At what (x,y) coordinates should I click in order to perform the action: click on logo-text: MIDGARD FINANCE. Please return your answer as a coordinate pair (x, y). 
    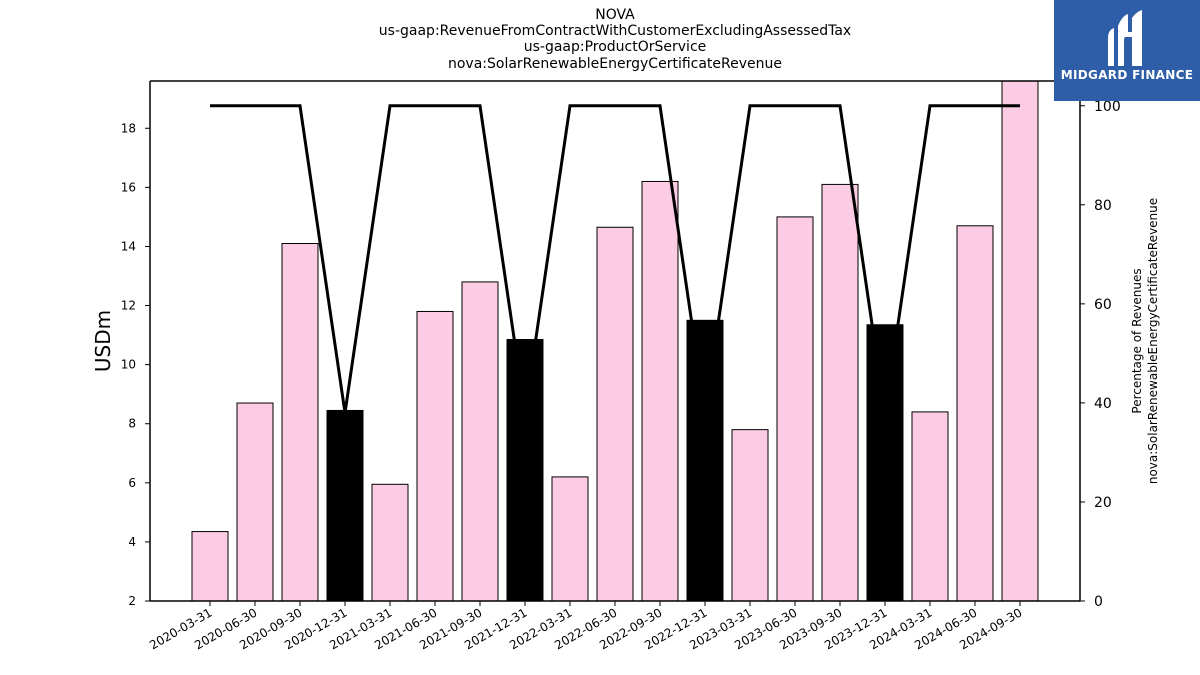
    Looking at the image, I should click on (1127, 75).